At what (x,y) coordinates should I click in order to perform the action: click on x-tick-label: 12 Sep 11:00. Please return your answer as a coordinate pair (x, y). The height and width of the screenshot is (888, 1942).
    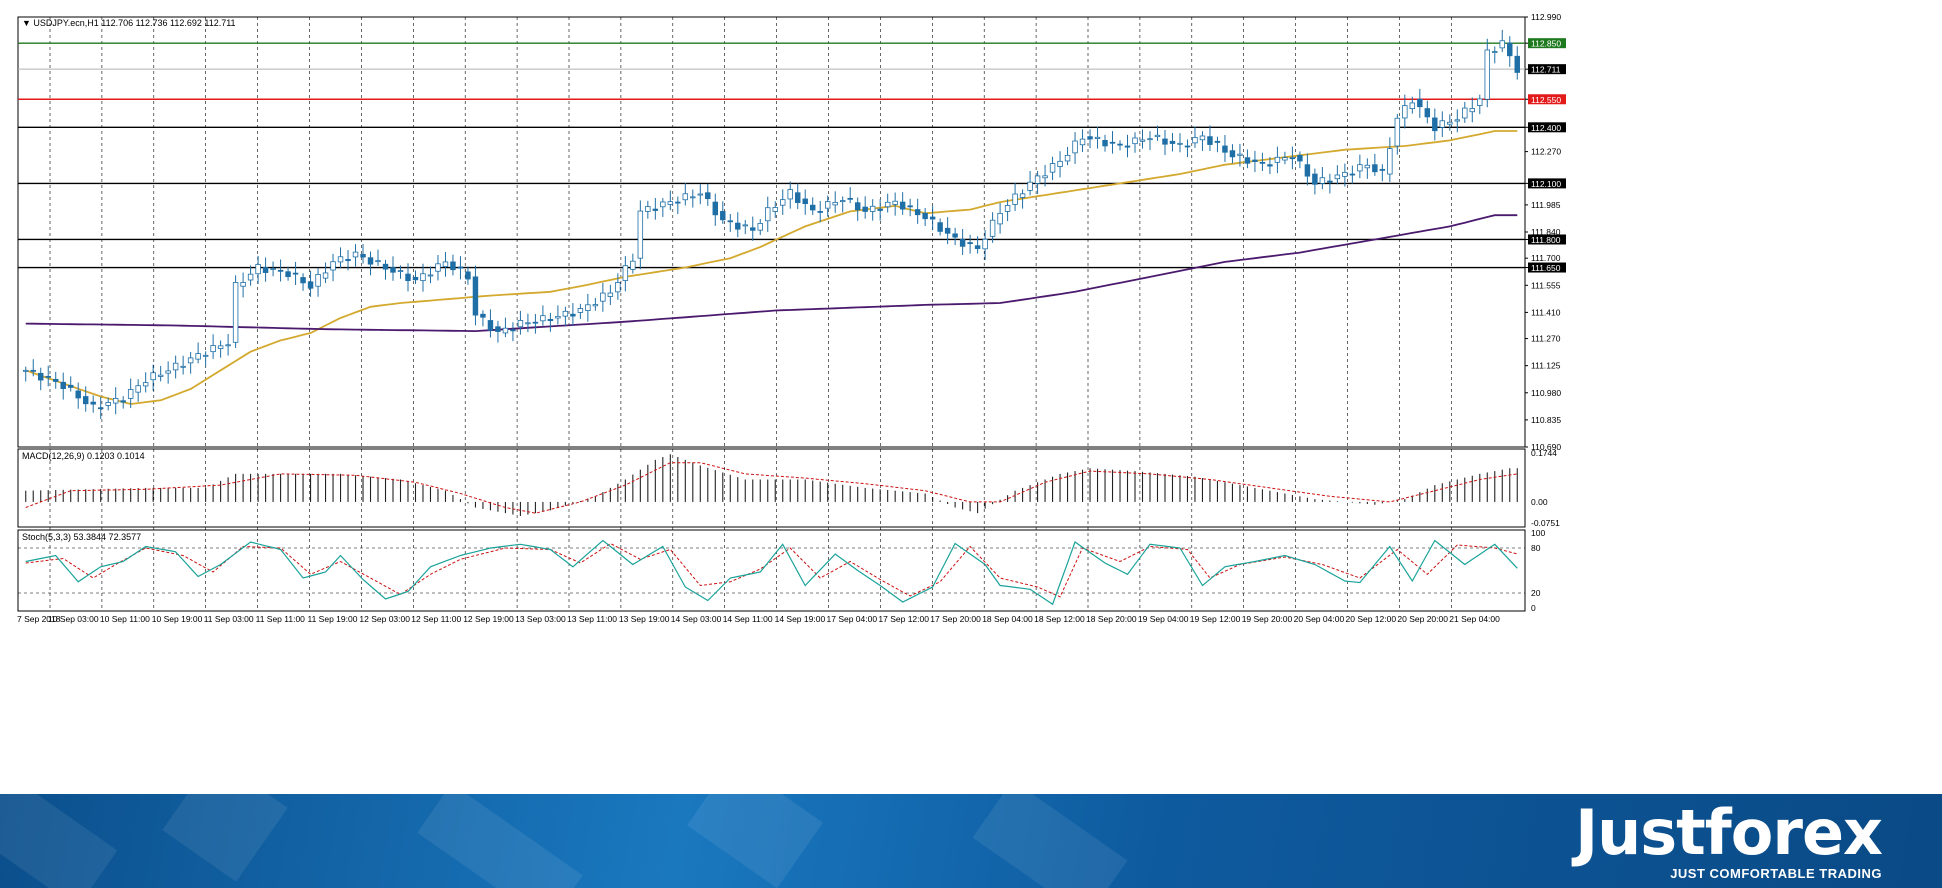
    Looking at the image, I should click on (436, 619).